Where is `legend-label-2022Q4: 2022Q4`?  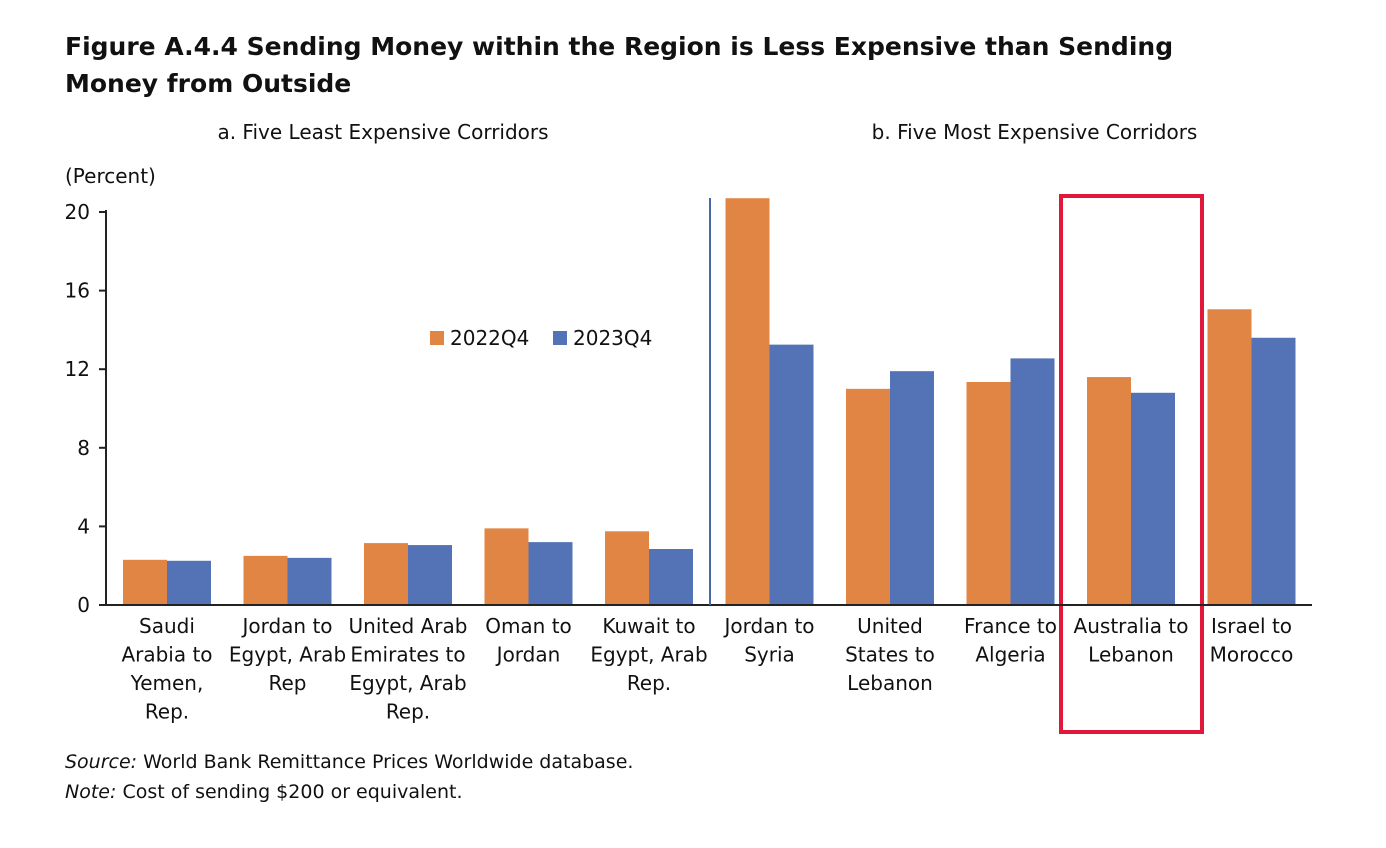
legend-label-2022Q4: 2022Q4 is located at coordinates (489, 338).